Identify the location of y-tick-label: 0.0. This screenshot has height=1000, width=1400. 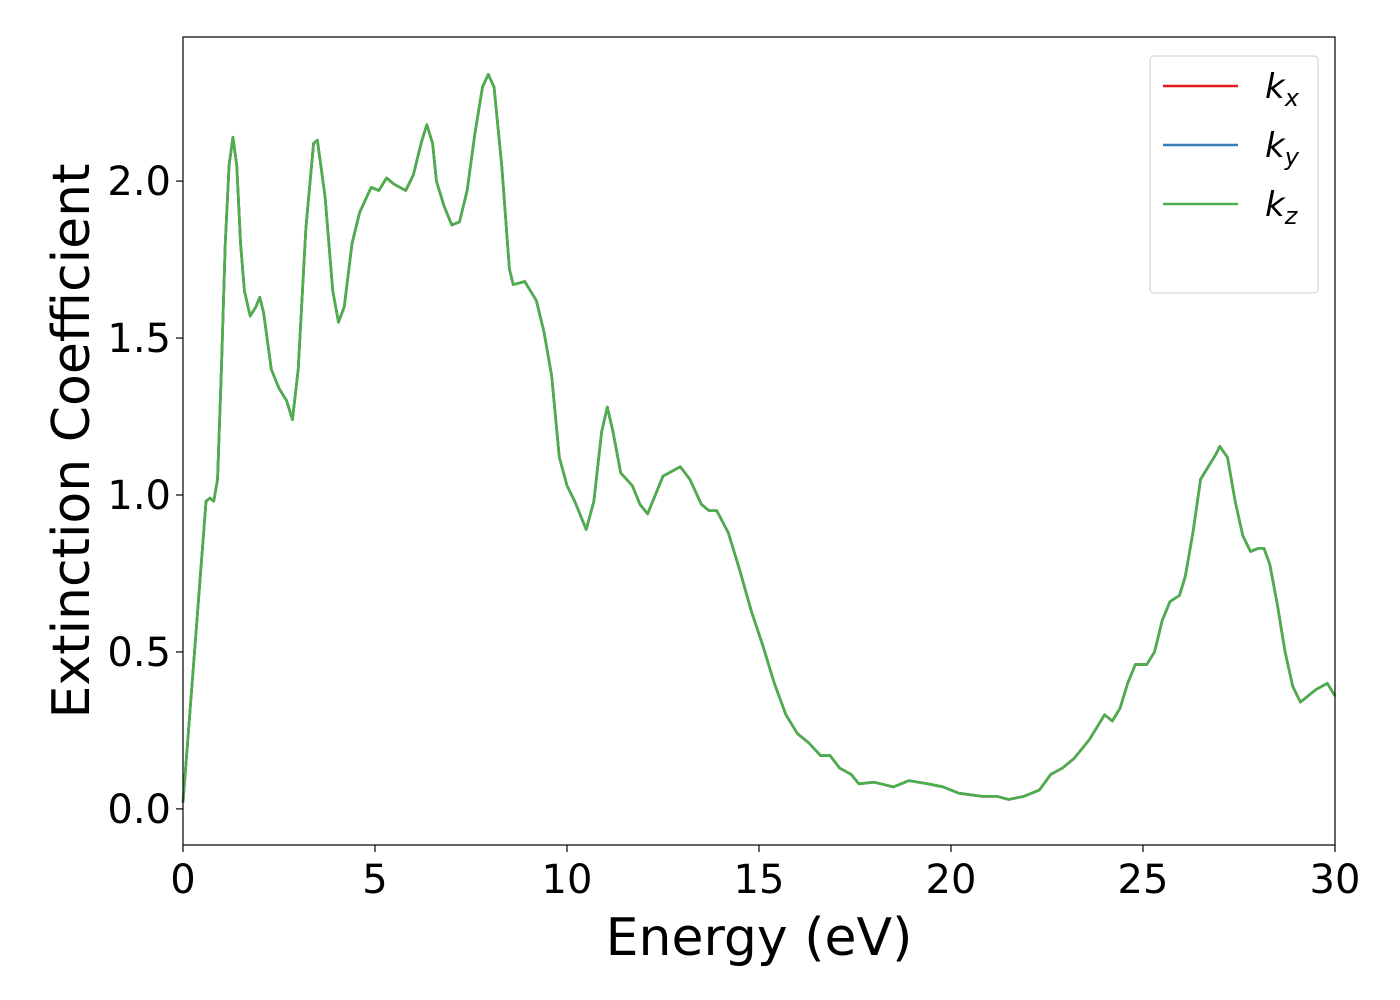
(139, 810).